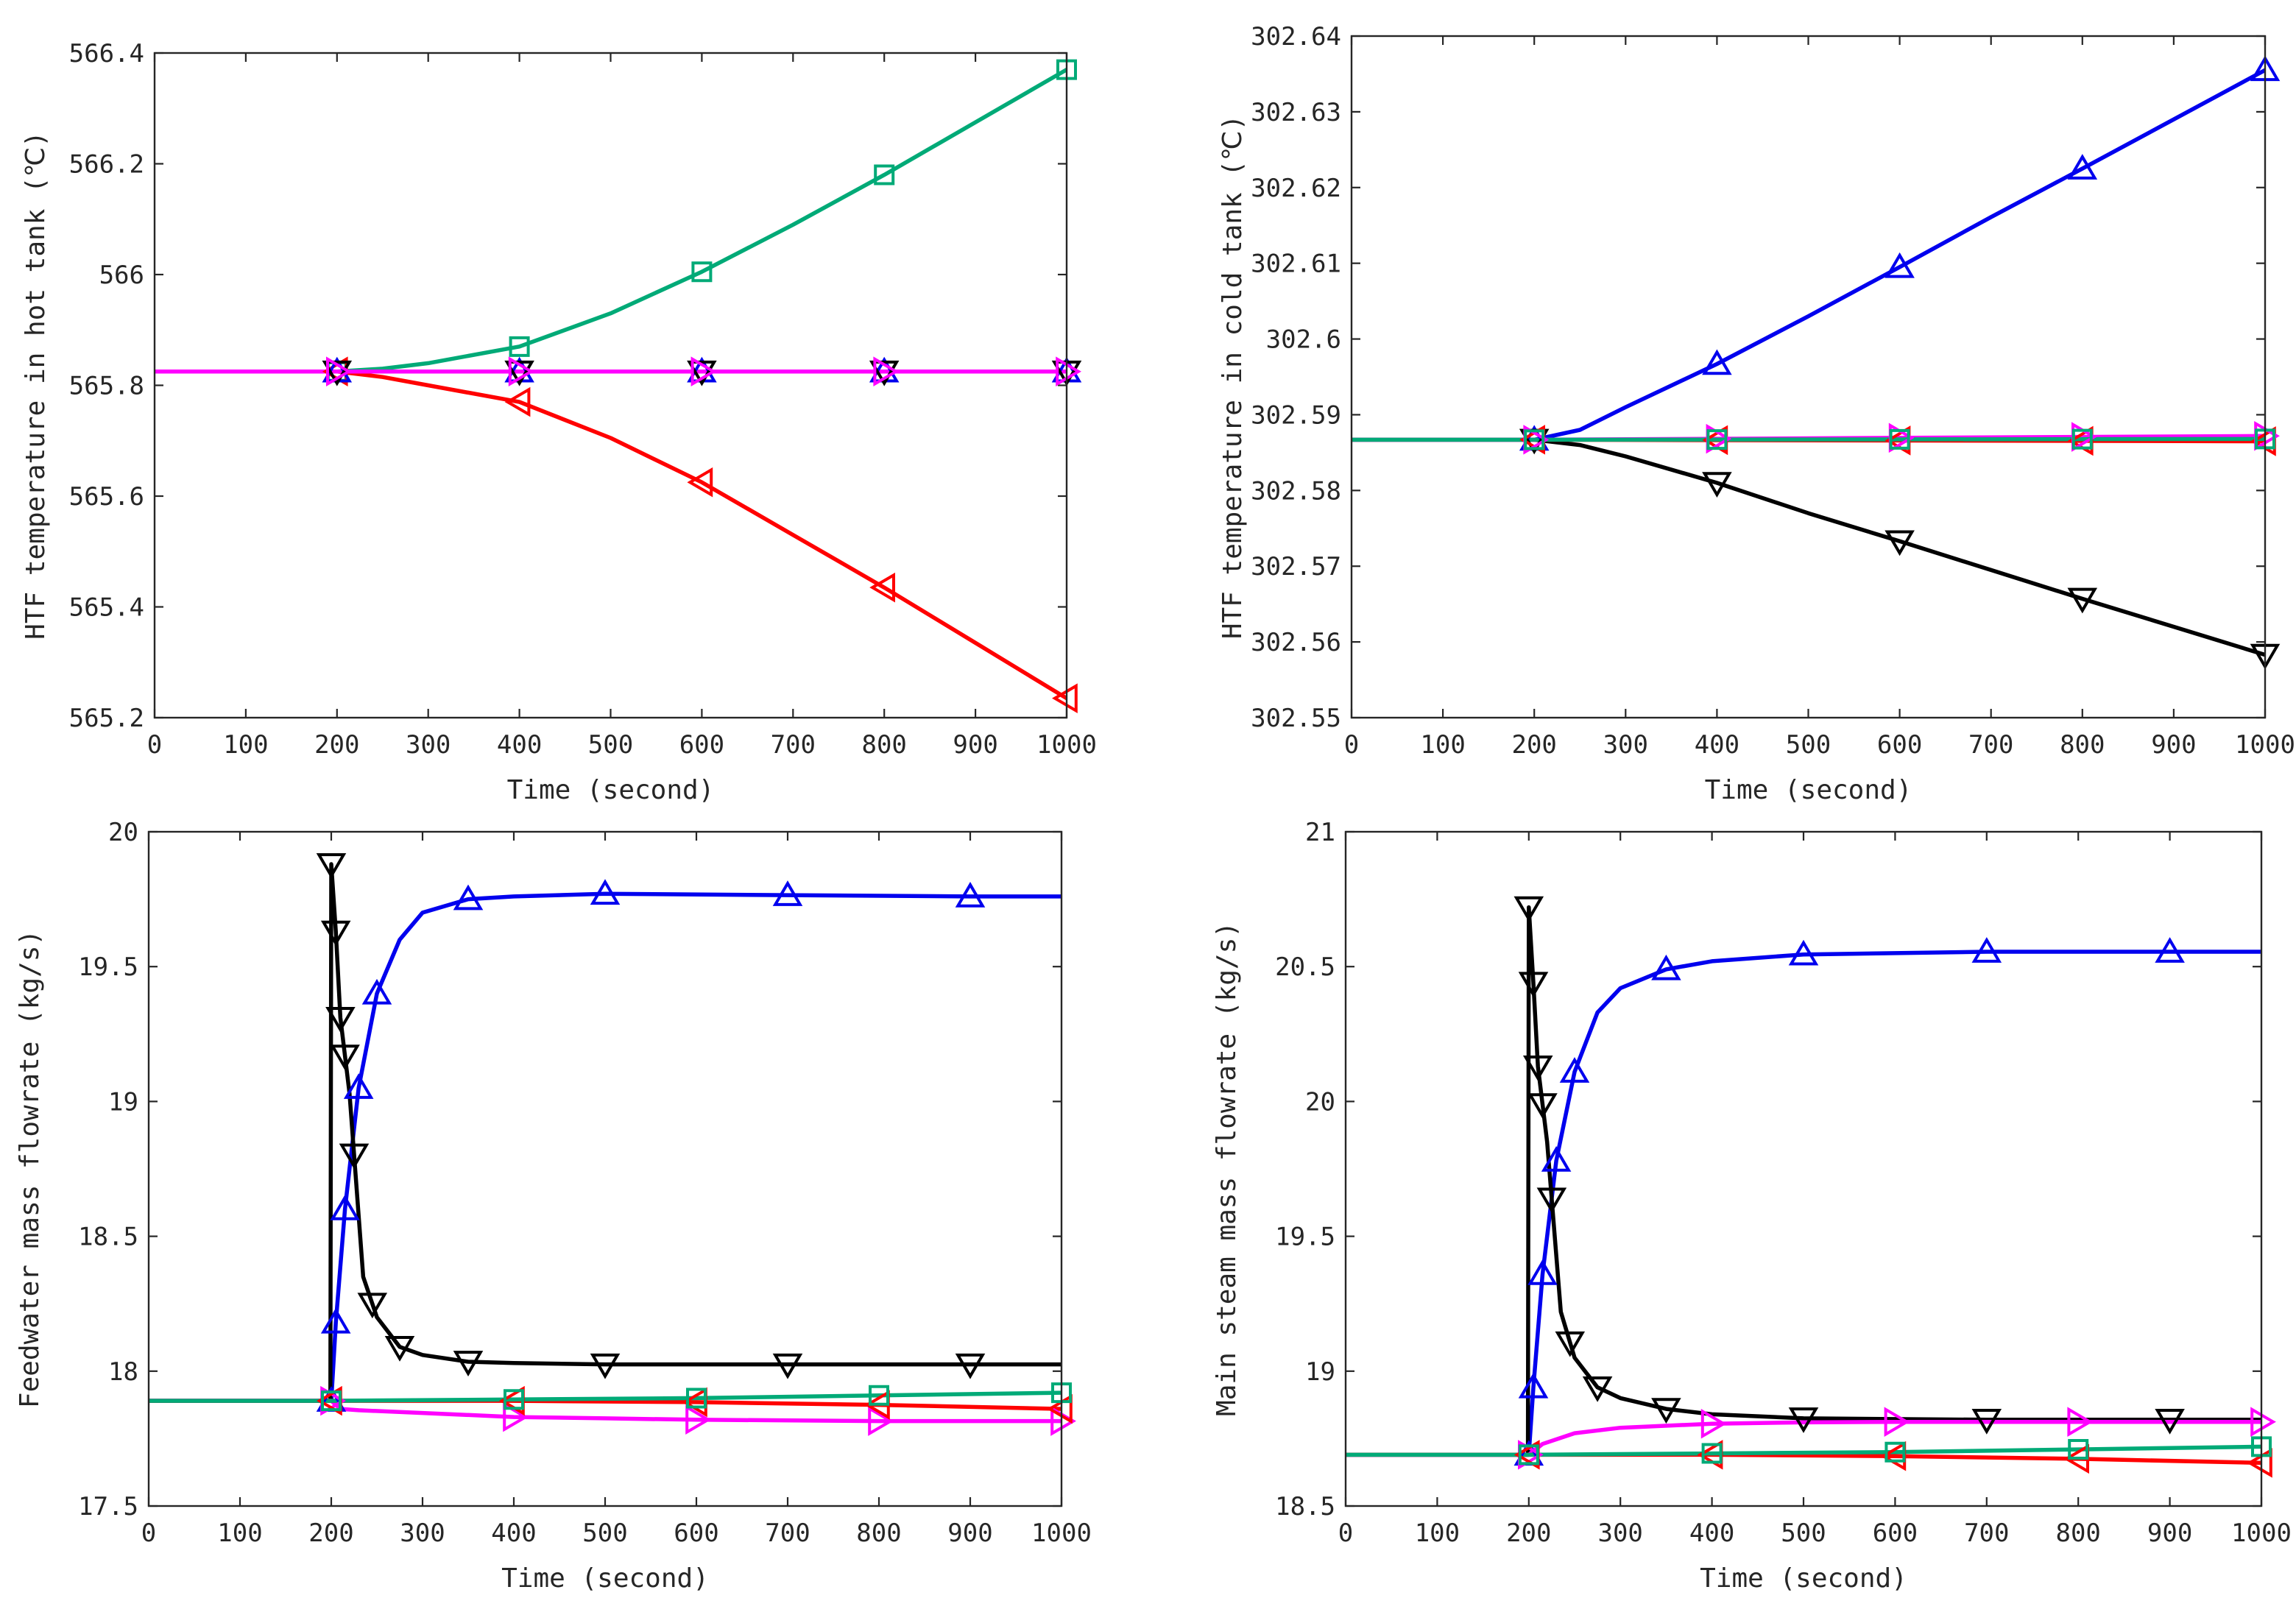 The height and width of the screenshot is (1612, 2296). What do you see at coordinates (108, 1507) in the screenshot?
I see `y-tick-label: 17.5` at bounding box center [108, 1507].